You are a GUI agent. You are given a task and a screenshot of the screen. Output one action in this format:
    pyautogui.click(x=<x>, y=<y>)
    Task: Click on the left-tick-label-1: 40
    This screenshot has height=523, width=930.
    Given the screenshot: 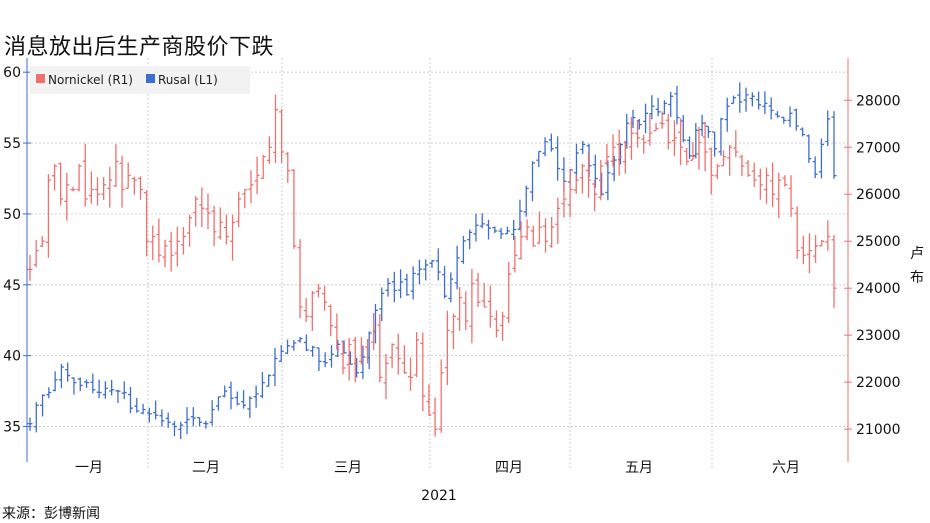 What is the action you would take?
    pyautogui.click(x=12, y=357)
    